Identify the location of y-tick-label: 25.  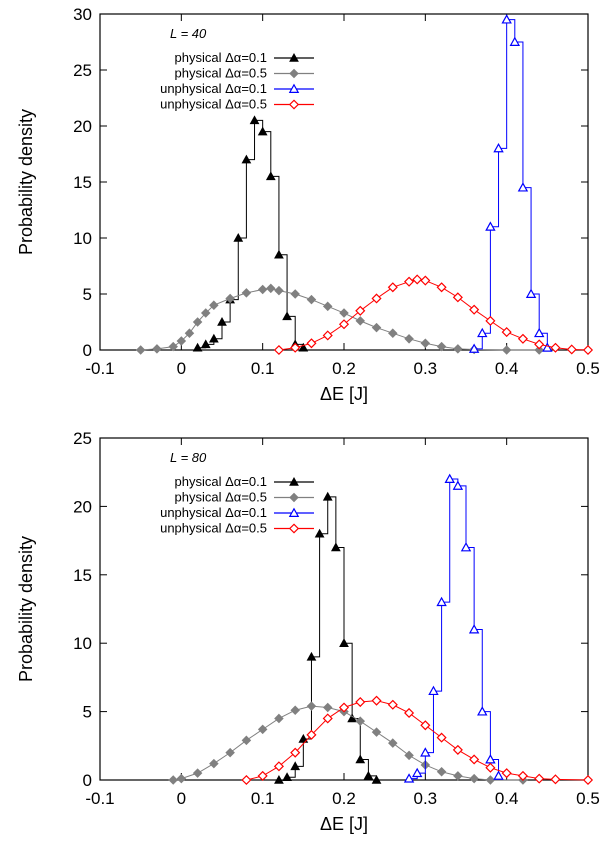
(82, 438).